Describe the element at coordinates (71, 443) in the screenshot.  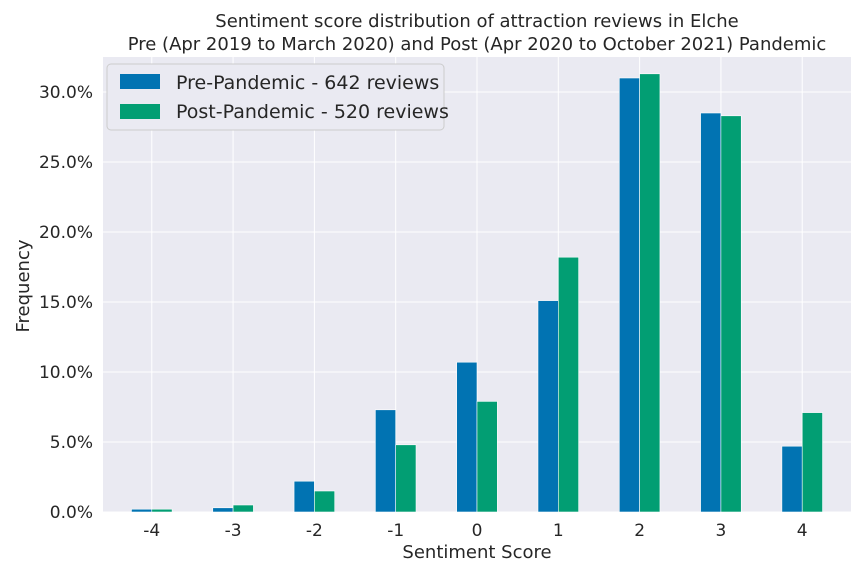
I see `y-tick-label: 5.0%` at that location.